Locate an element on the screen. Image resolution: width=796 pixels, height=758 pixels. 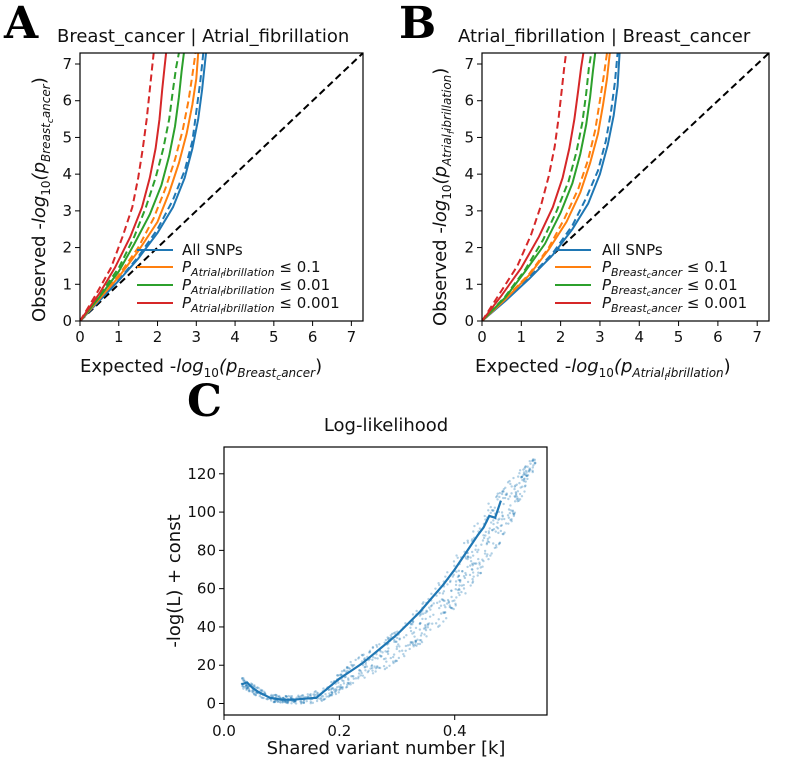
y-tick-label: 0 is located at coordinates (469, 321).